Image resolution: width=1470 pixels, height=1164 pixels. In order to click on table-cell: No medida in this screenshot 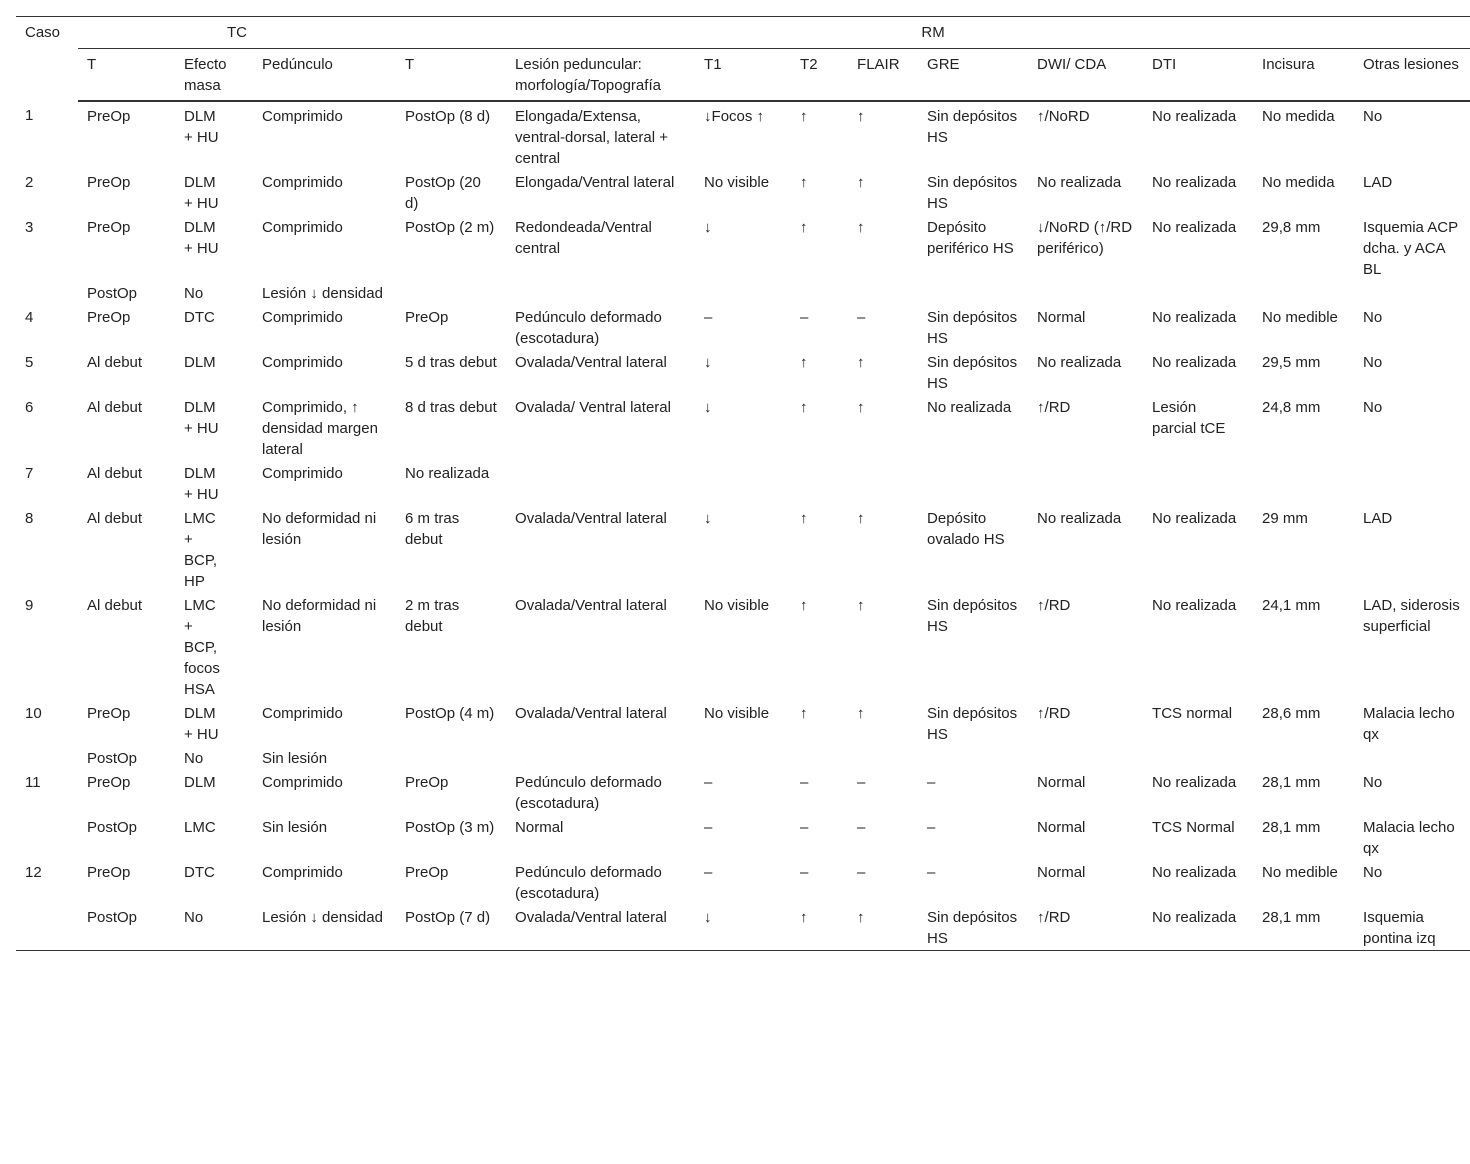, I will do `click(1298, 182)`.